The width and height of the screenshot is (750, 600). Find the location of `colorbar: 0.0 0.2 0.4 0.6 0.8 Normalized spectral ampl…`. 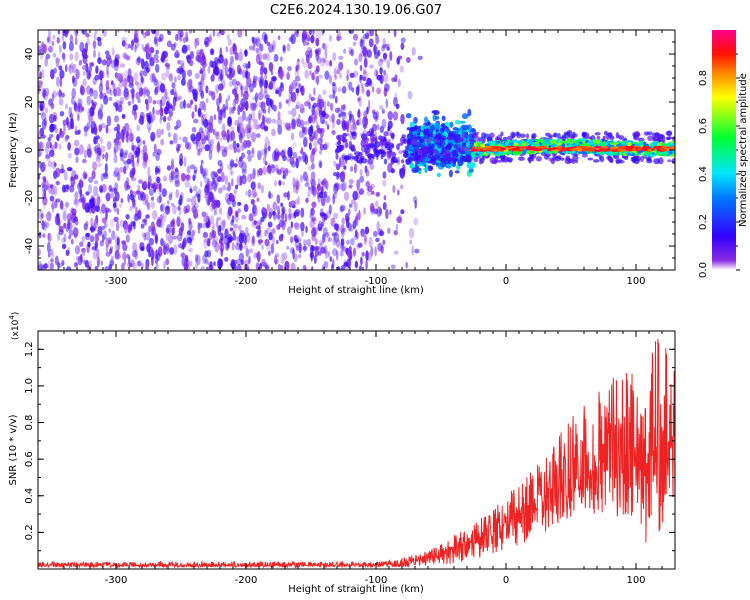

colorbar: 0.0 0.2 0.4 0.6 0.8 Normalized spectral ampl… is located at coordinates (723, 154).